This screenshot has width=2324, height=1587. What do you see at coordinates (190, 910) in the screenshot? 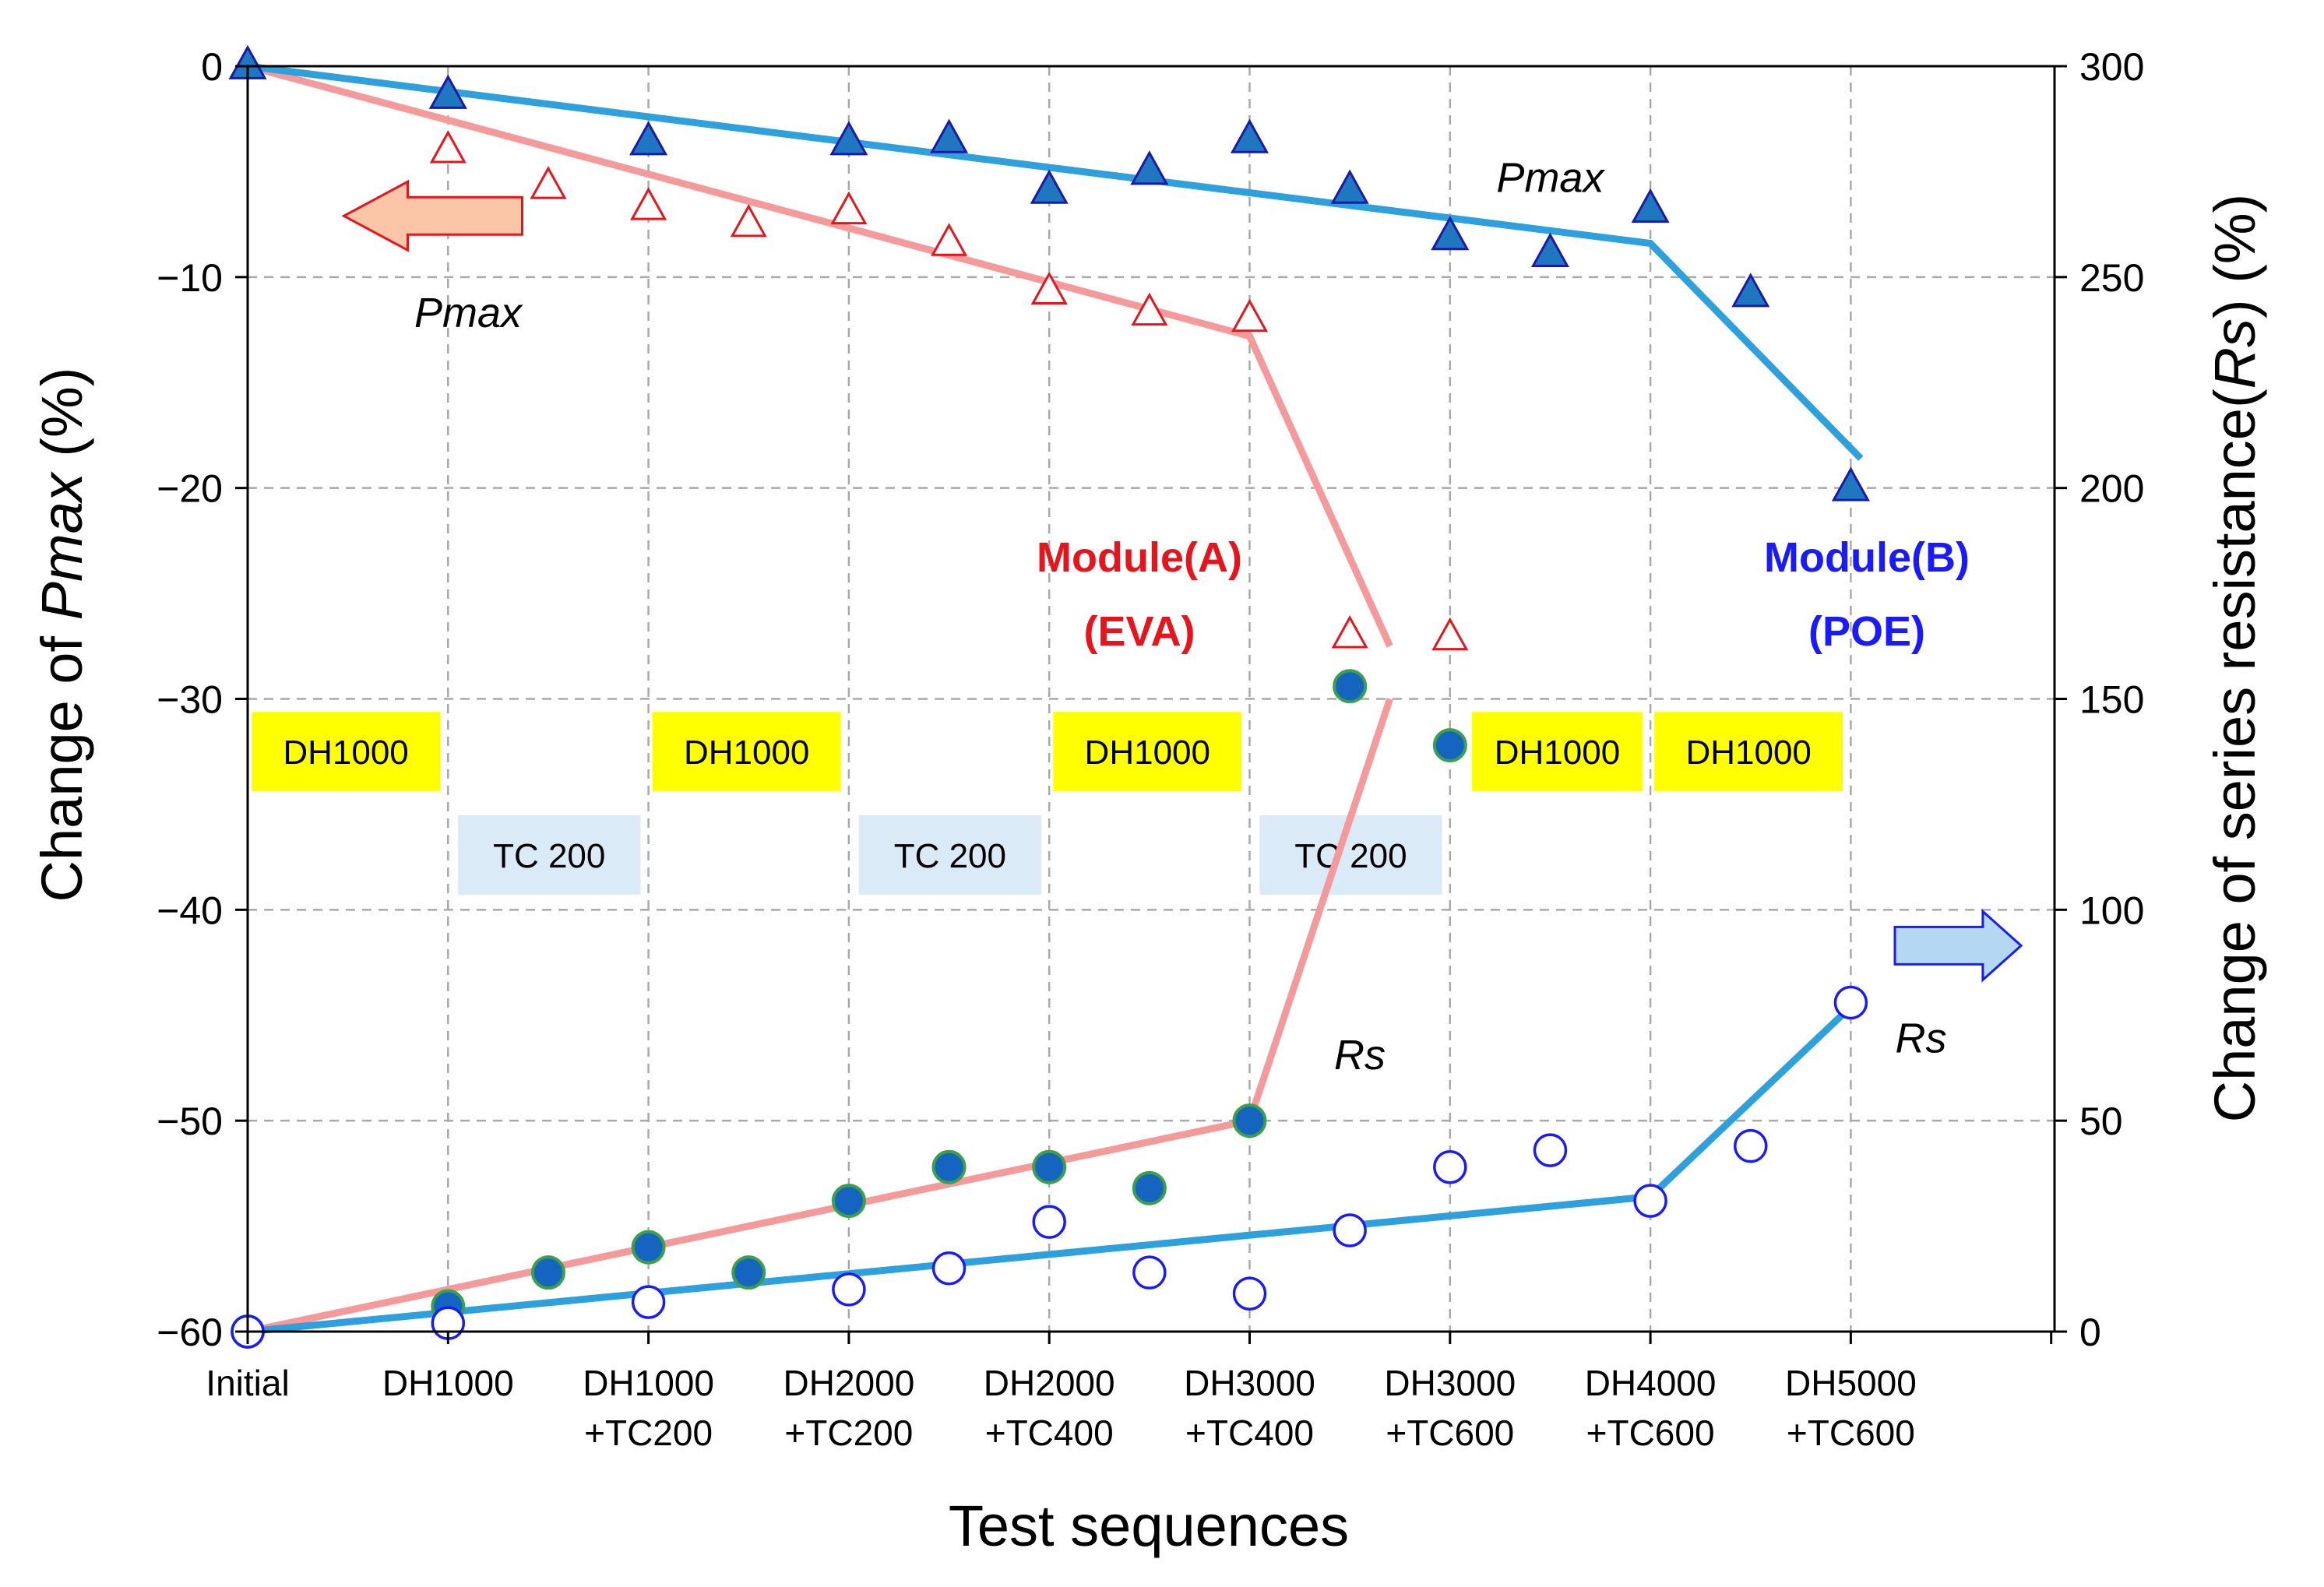
I see `y-left-tick-label: −40` at bounding box center [190, 910].